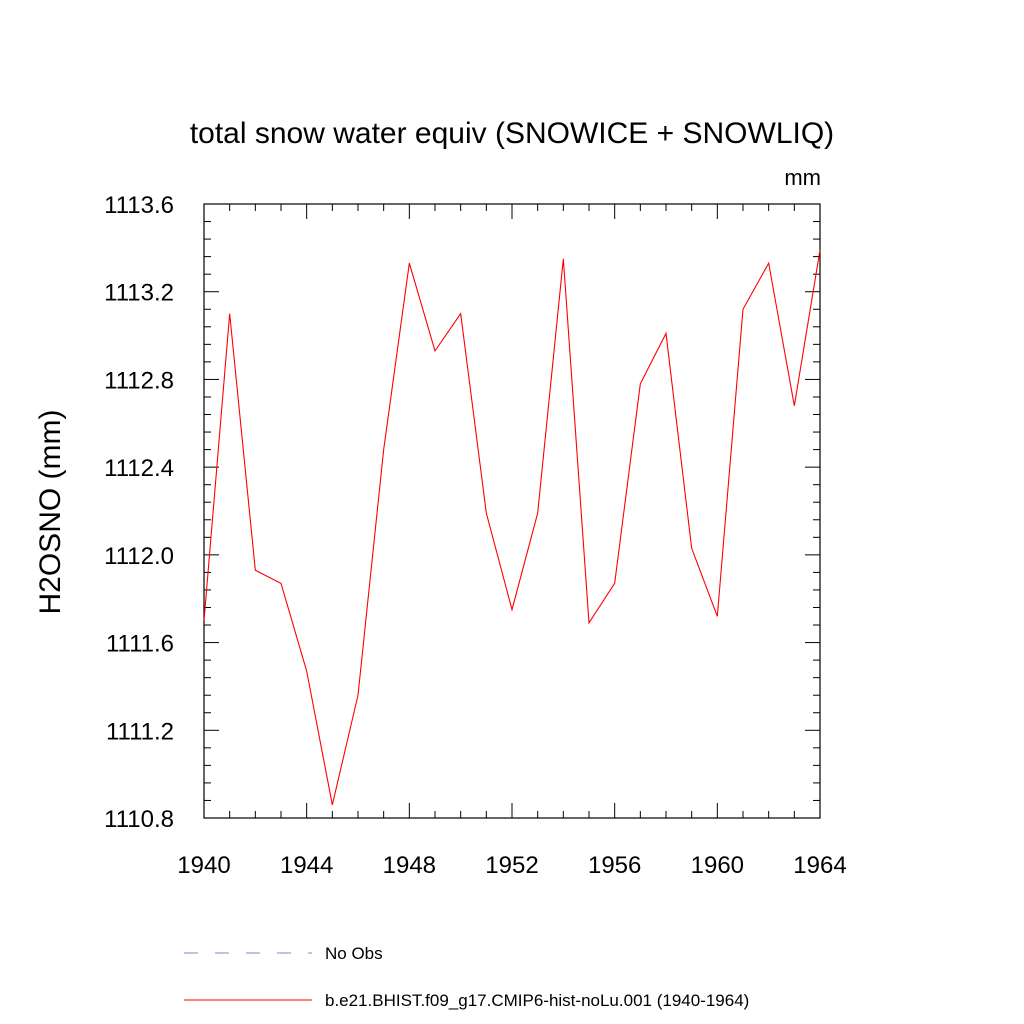 The image size is (1024, 1024). Describe the element at coordinates (511, 865) in the screenshot. I see `x-tick-label: 1952` at that location.